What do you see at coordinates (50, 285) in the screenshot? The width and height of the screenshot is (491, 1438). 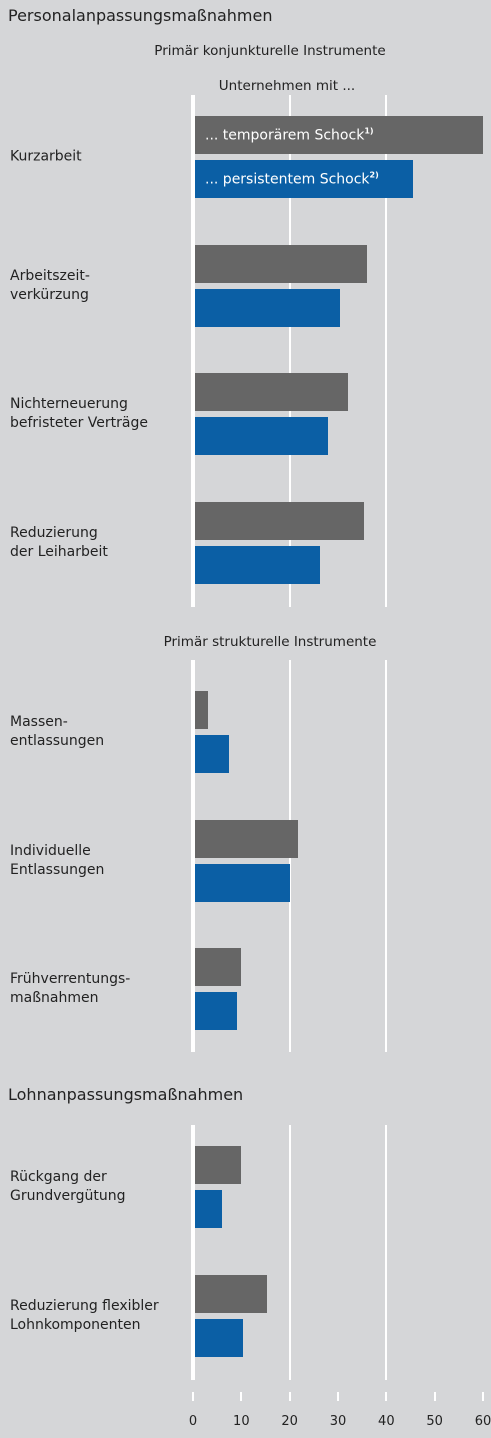 I see `category-label: Arbeitszeit- verkürzung` at bounding box center [50, 285].